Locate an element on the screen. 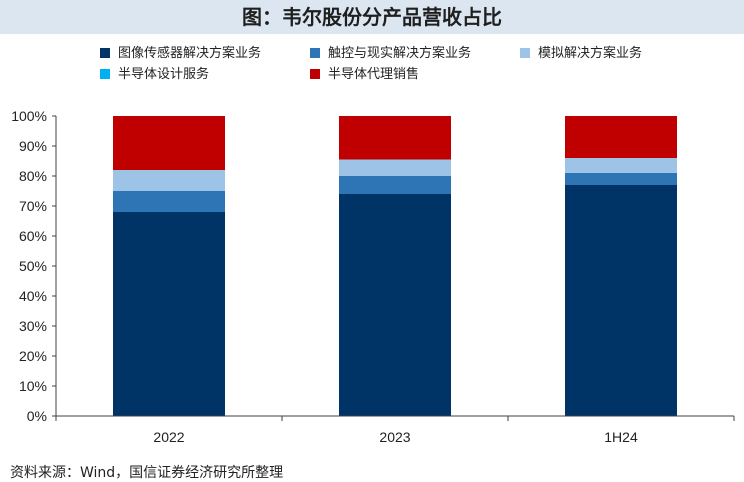 The height and width of the screenshot is (482, 744). x-tick-label: 1H24 is located at coordinates (621, 437).